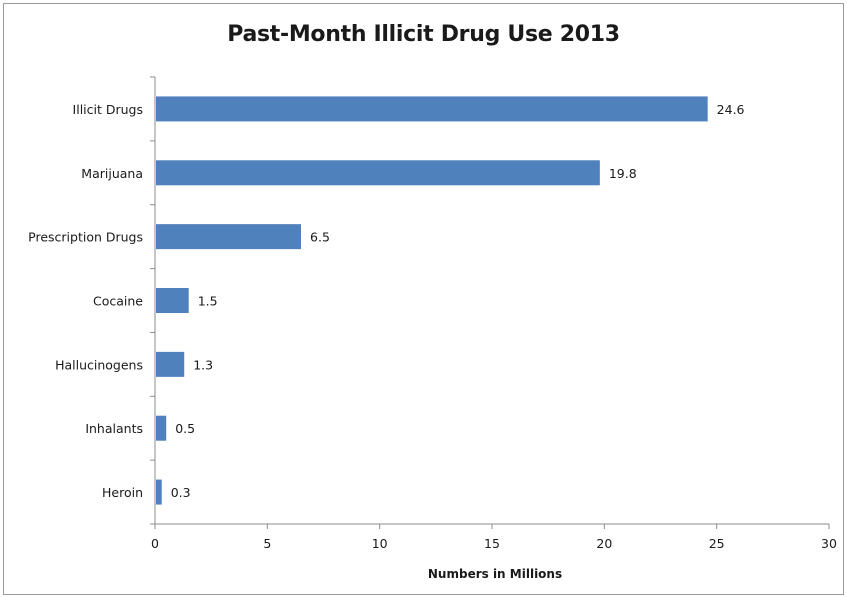 This screenshot has height=597, width=847. I want to click on x-tick-label: 30, so click(829, 543).